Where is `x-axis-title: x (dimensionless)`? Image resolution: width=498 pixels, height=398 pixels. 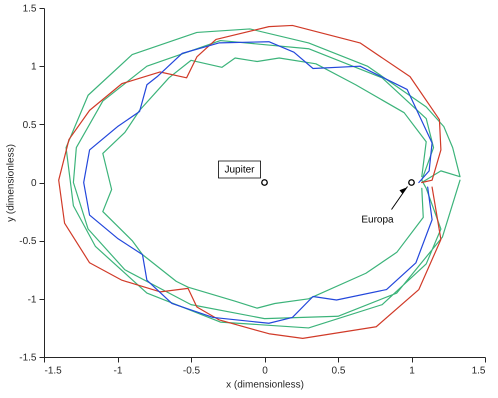 x-axis-title: x (dimensionless) is located at coordinates (265, 385).